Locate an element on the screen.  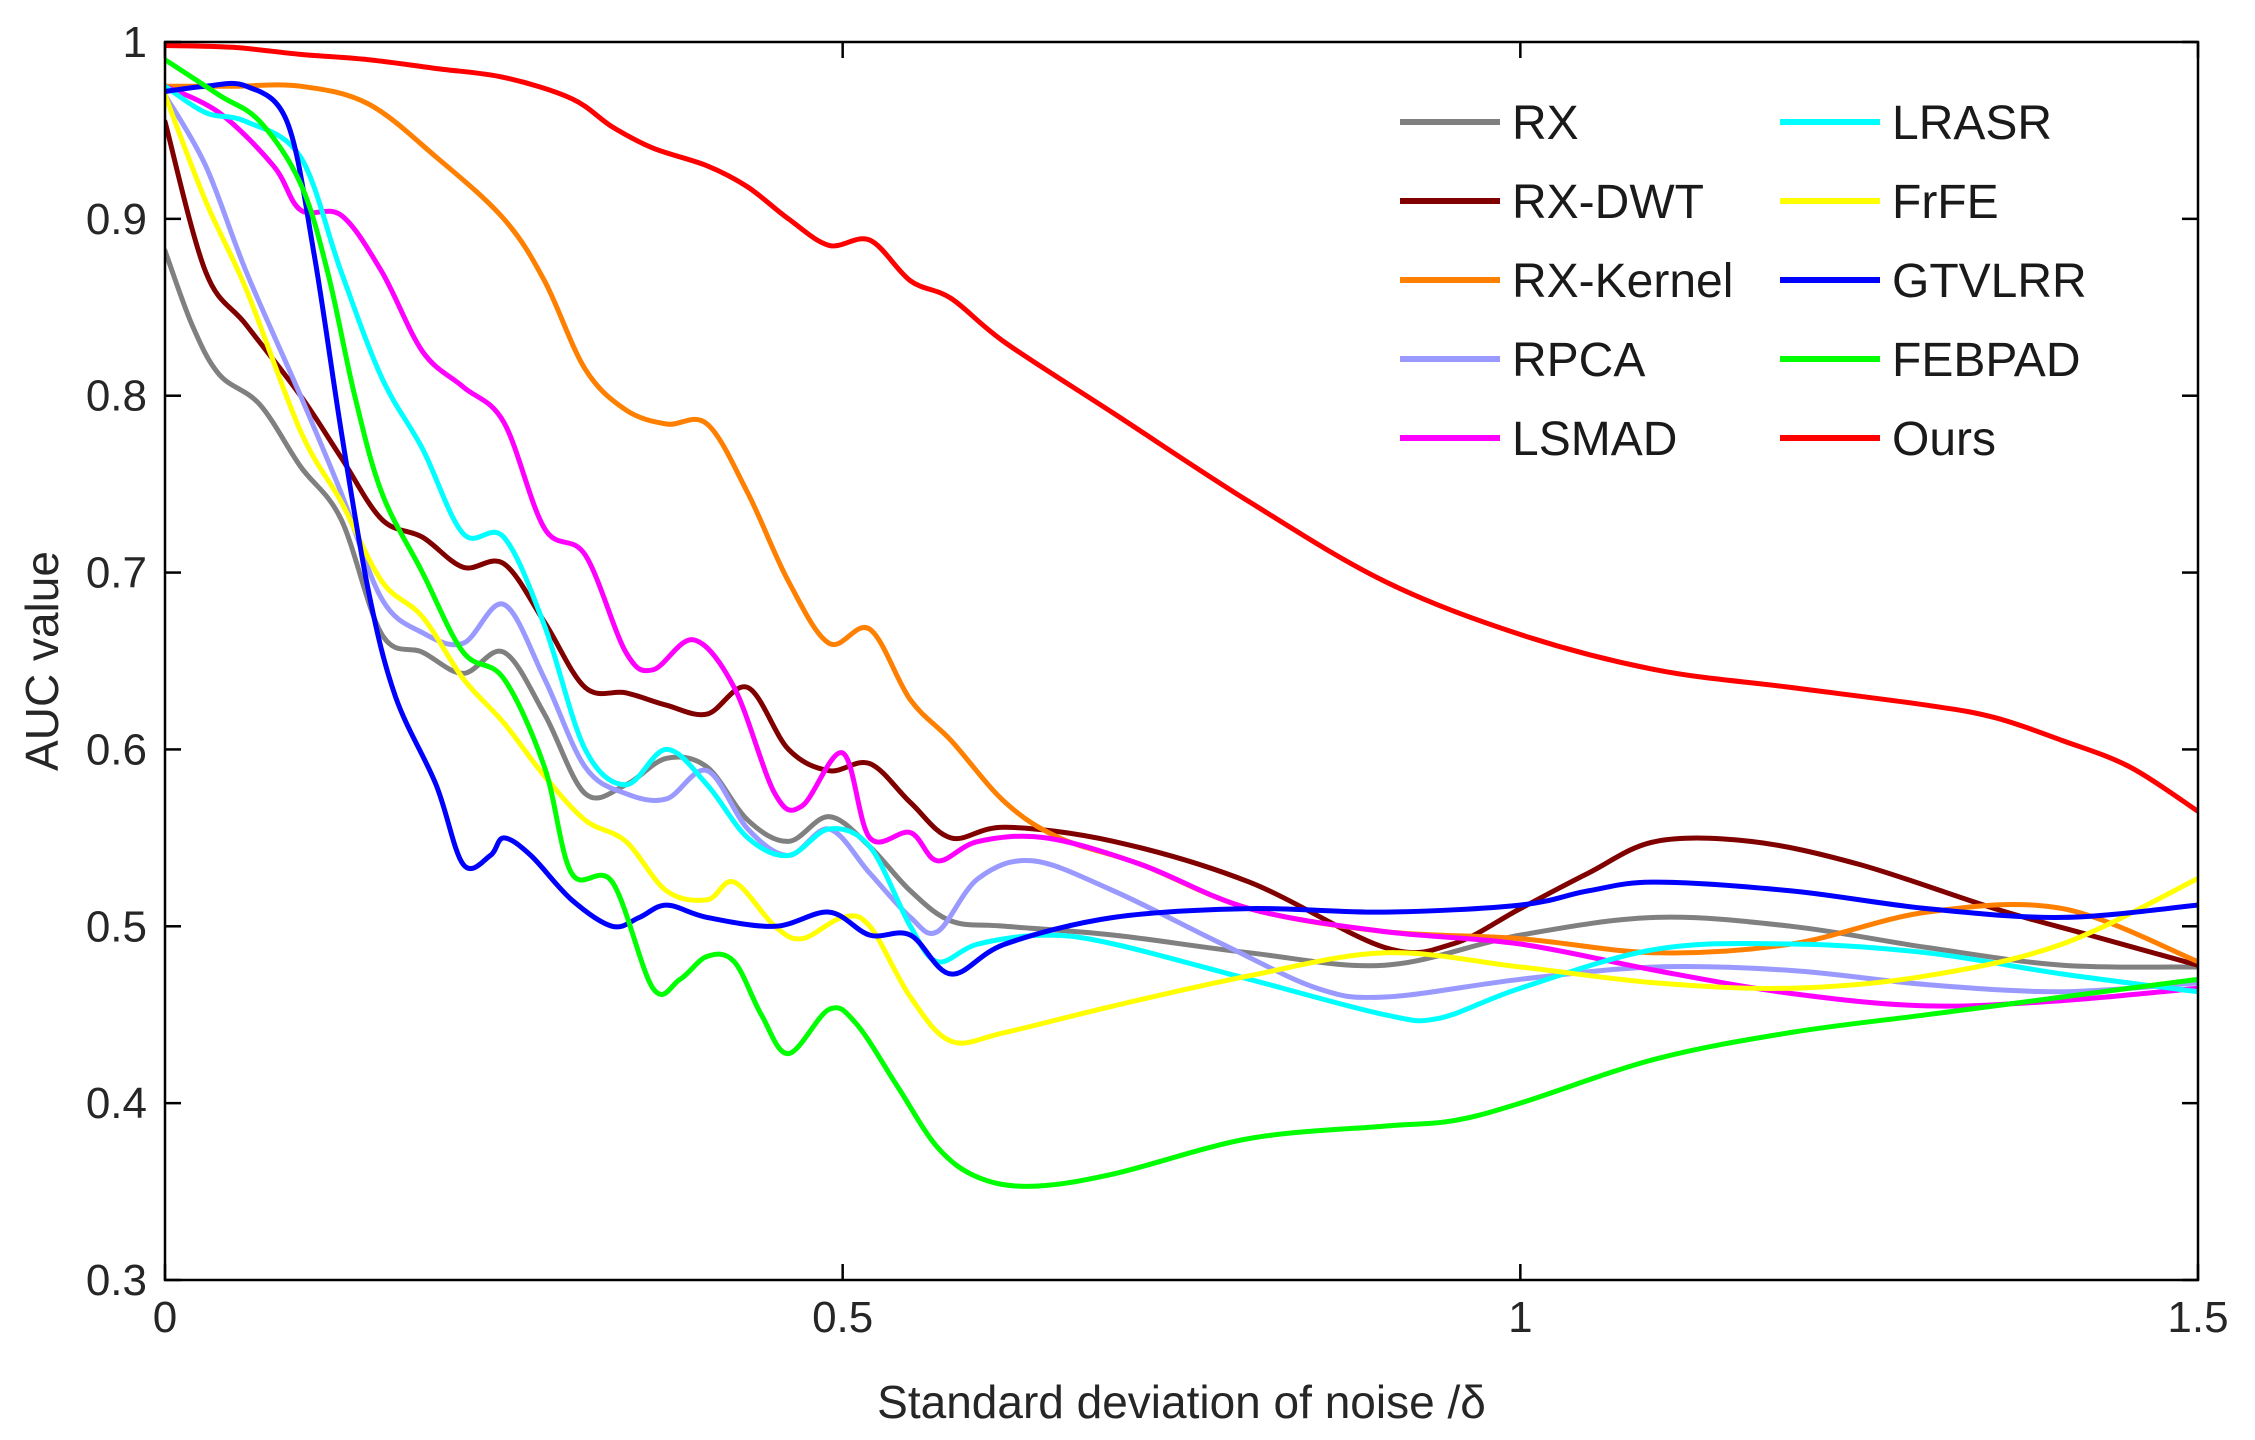
legend-label-lrasr: LRASR is located at coordinates (1972, 123).